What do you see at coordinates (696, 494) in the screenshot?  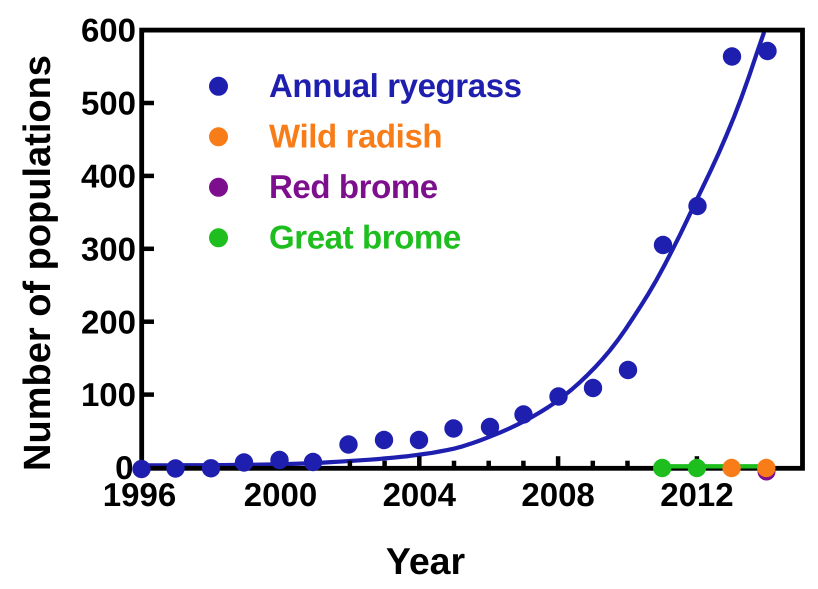 I see `svg-text: 2012` at bounding box center [696, 494].